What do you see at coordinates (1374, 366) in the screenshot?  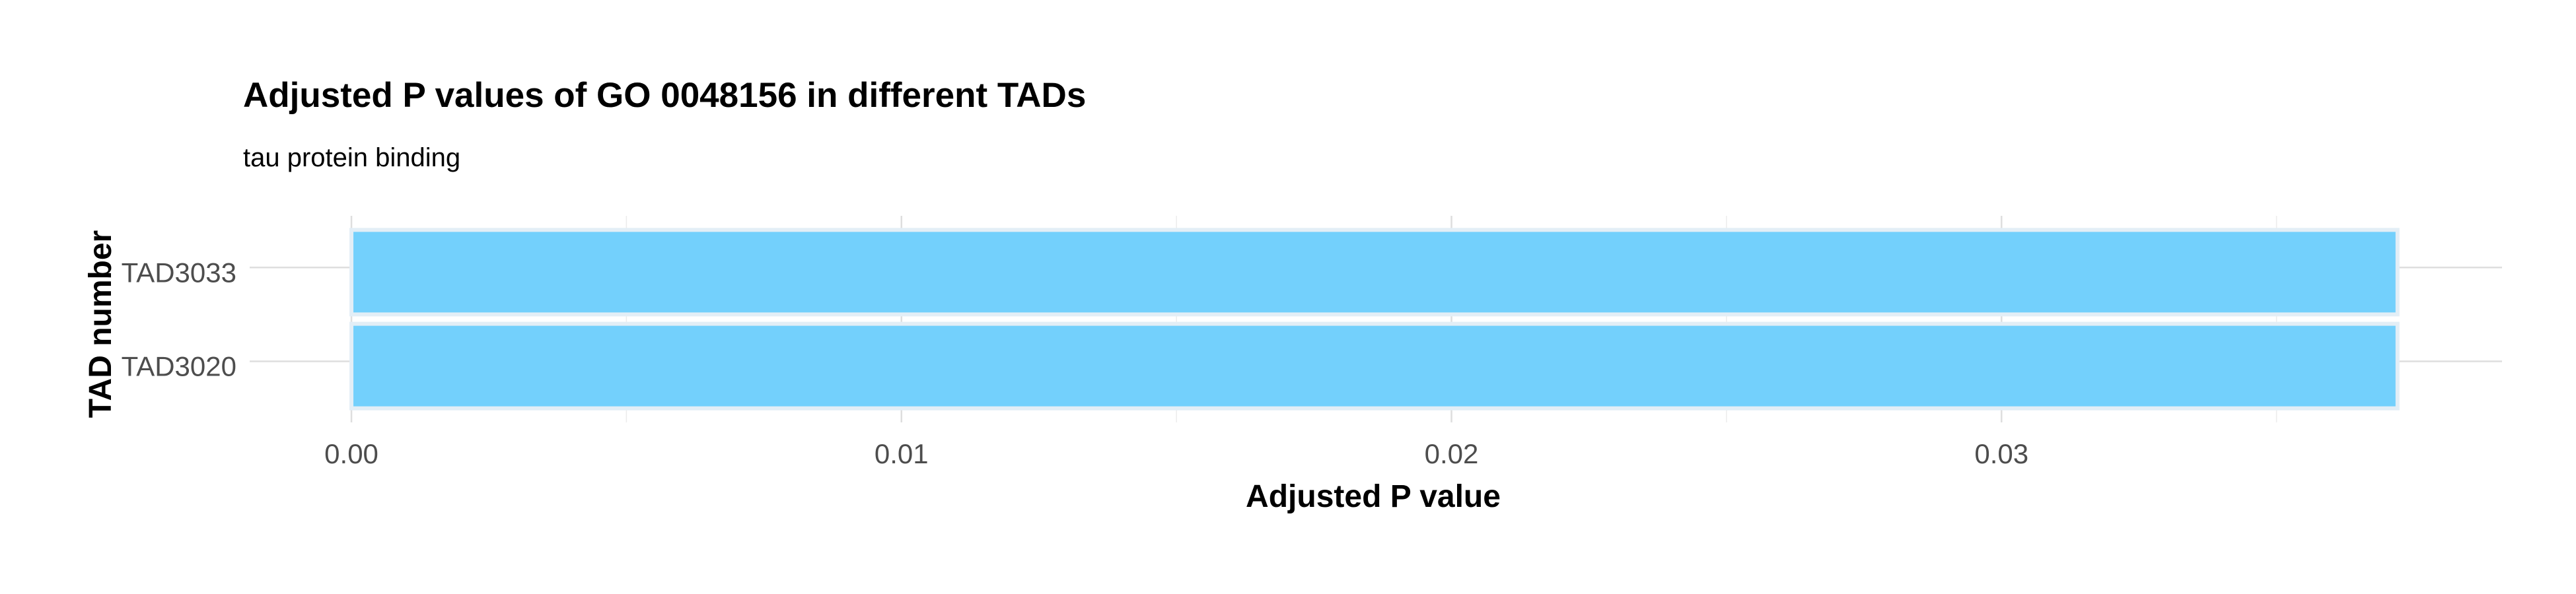 I see `bar-tad3020` at bounding box center [1374, 366].